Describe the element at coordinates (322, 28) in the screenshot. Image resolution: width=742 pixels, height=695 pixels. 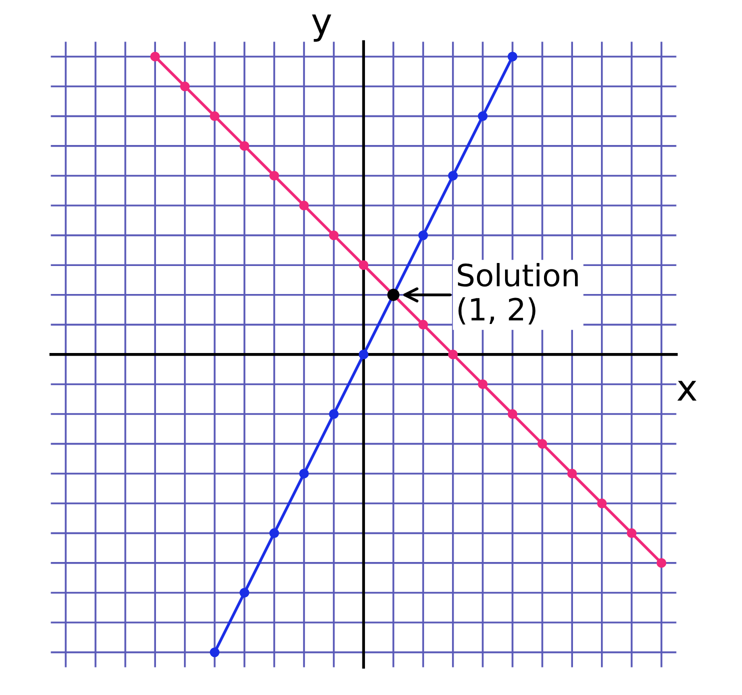
I see `y-axis-title: y` at that location.